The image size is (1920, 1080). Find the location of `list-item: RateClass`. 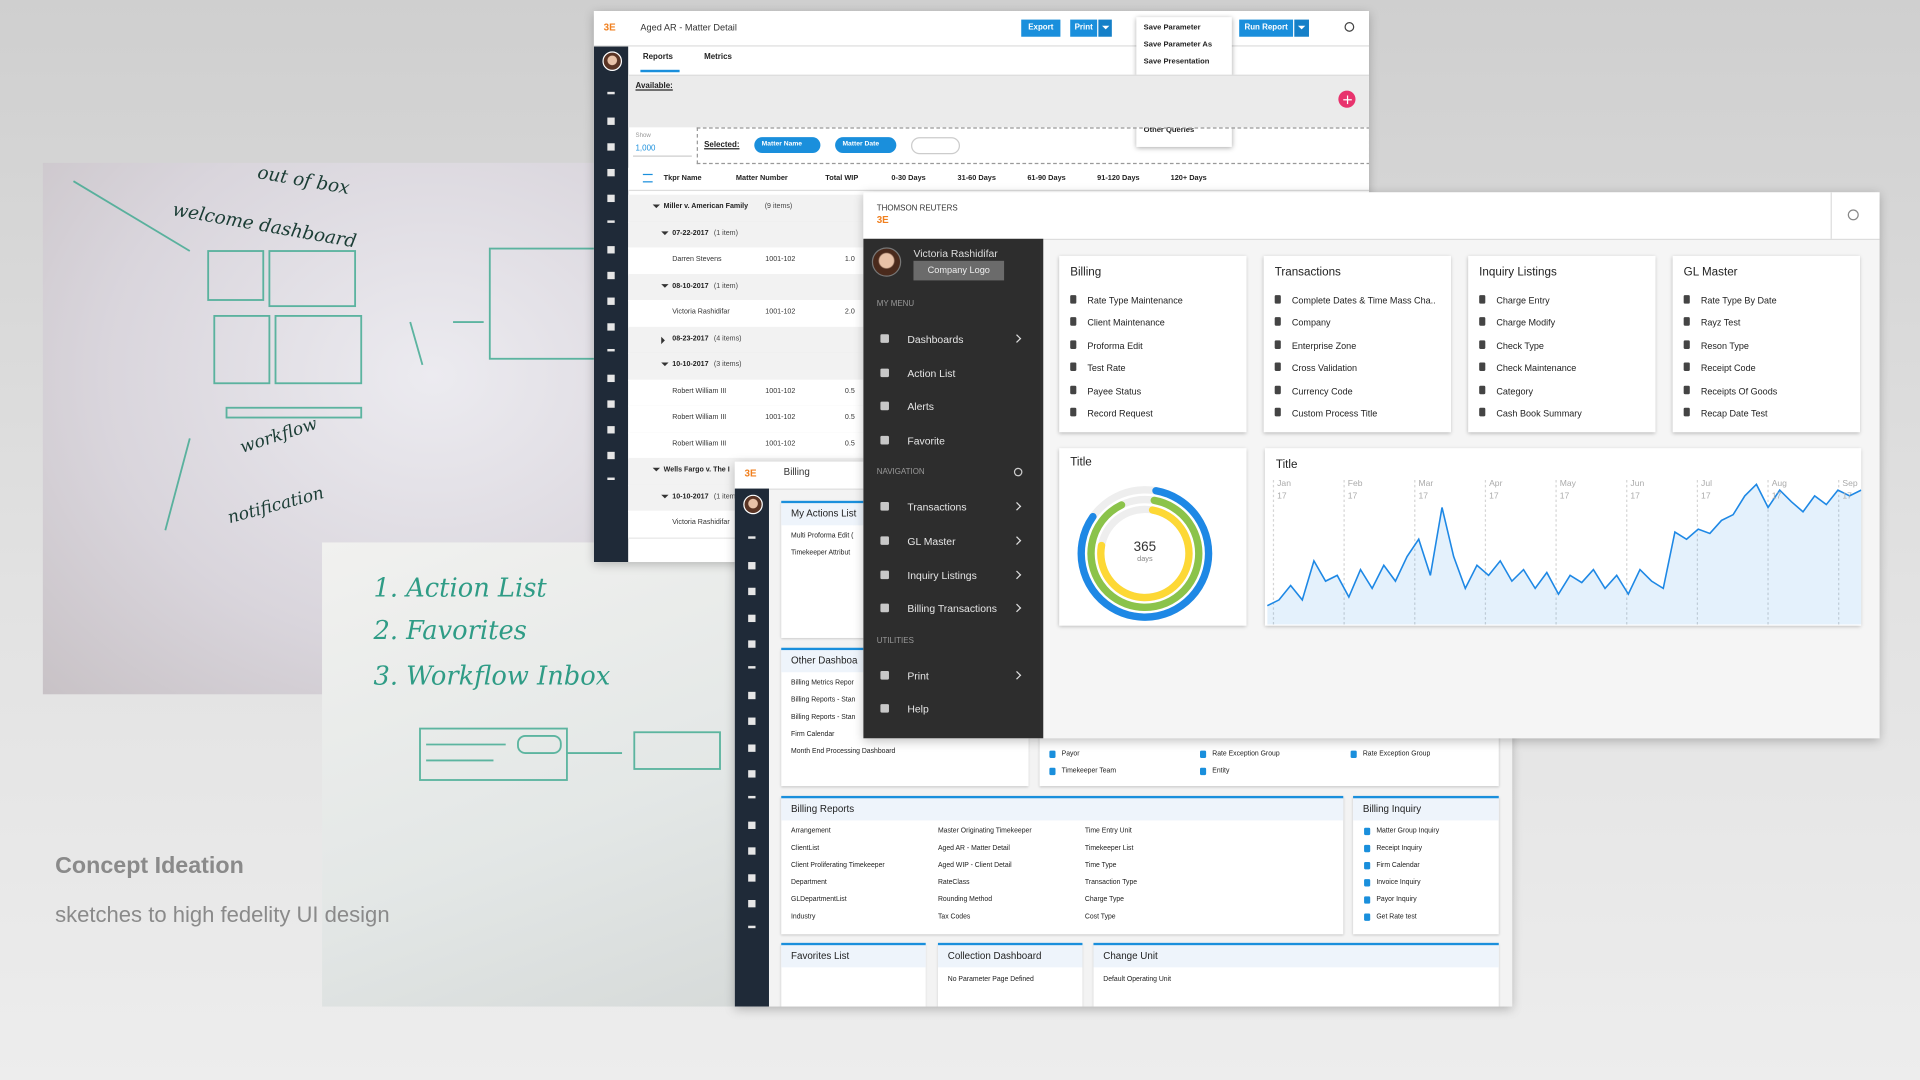

list-item: RateClass is located at coordinates (953, 883).